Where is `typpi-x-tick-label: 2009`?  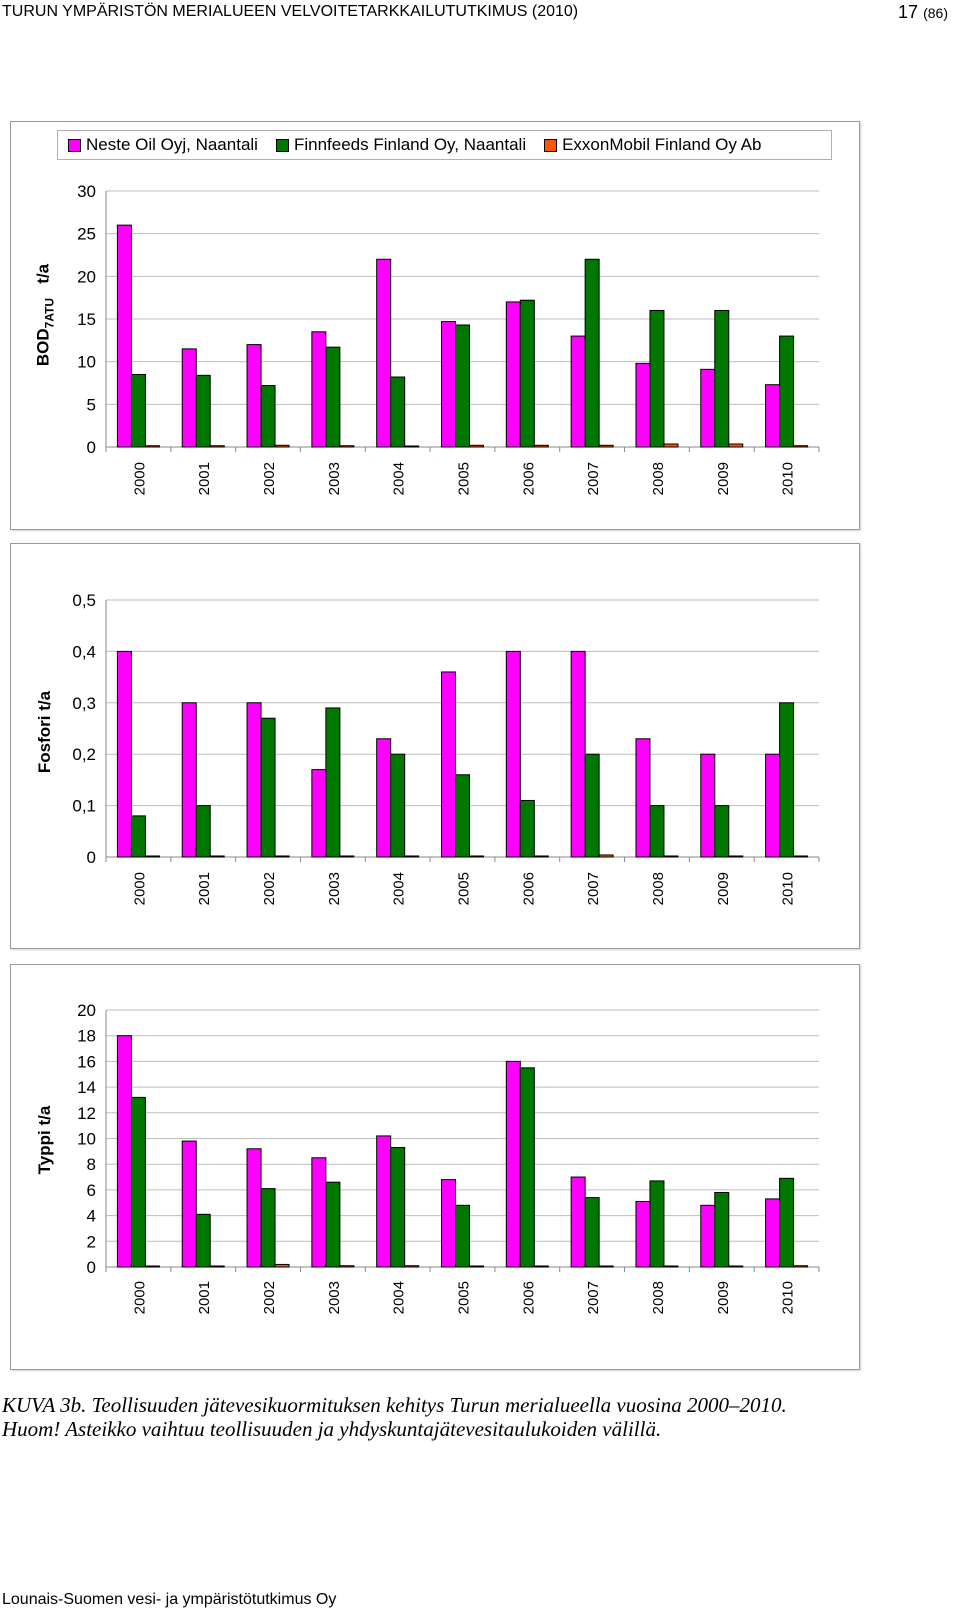
typpi-x-tick-label: 2009 is located at coordinates (723, 1297).